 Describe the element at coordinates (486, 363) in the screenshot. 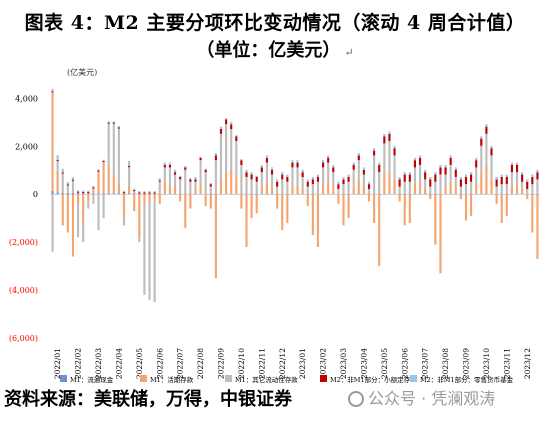

I see `x-tick-label: 2023/10` at that location.